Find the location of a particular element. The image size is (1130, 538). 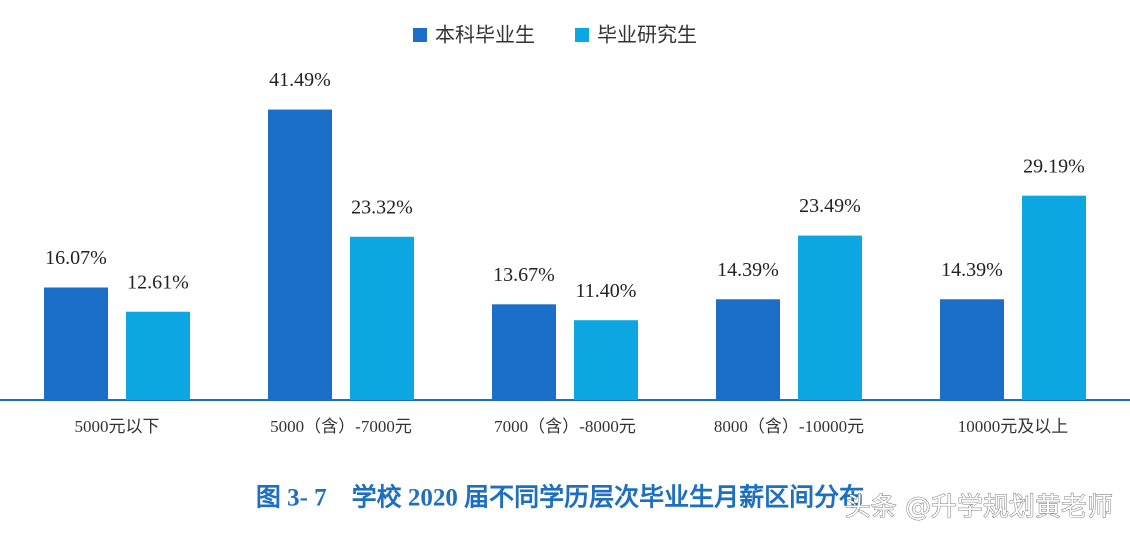

value-label: 11.40% is located at coordinates (606, 291).